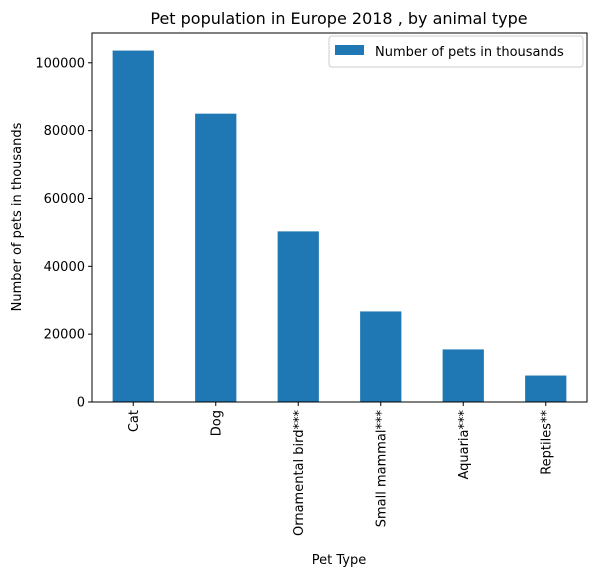 The width and height of the screenshot is (597, 580). What do you see at coordinates (134, 421) in the screenshot?
I see `x-tick-label: Cat` at bounding box center [134, 421].